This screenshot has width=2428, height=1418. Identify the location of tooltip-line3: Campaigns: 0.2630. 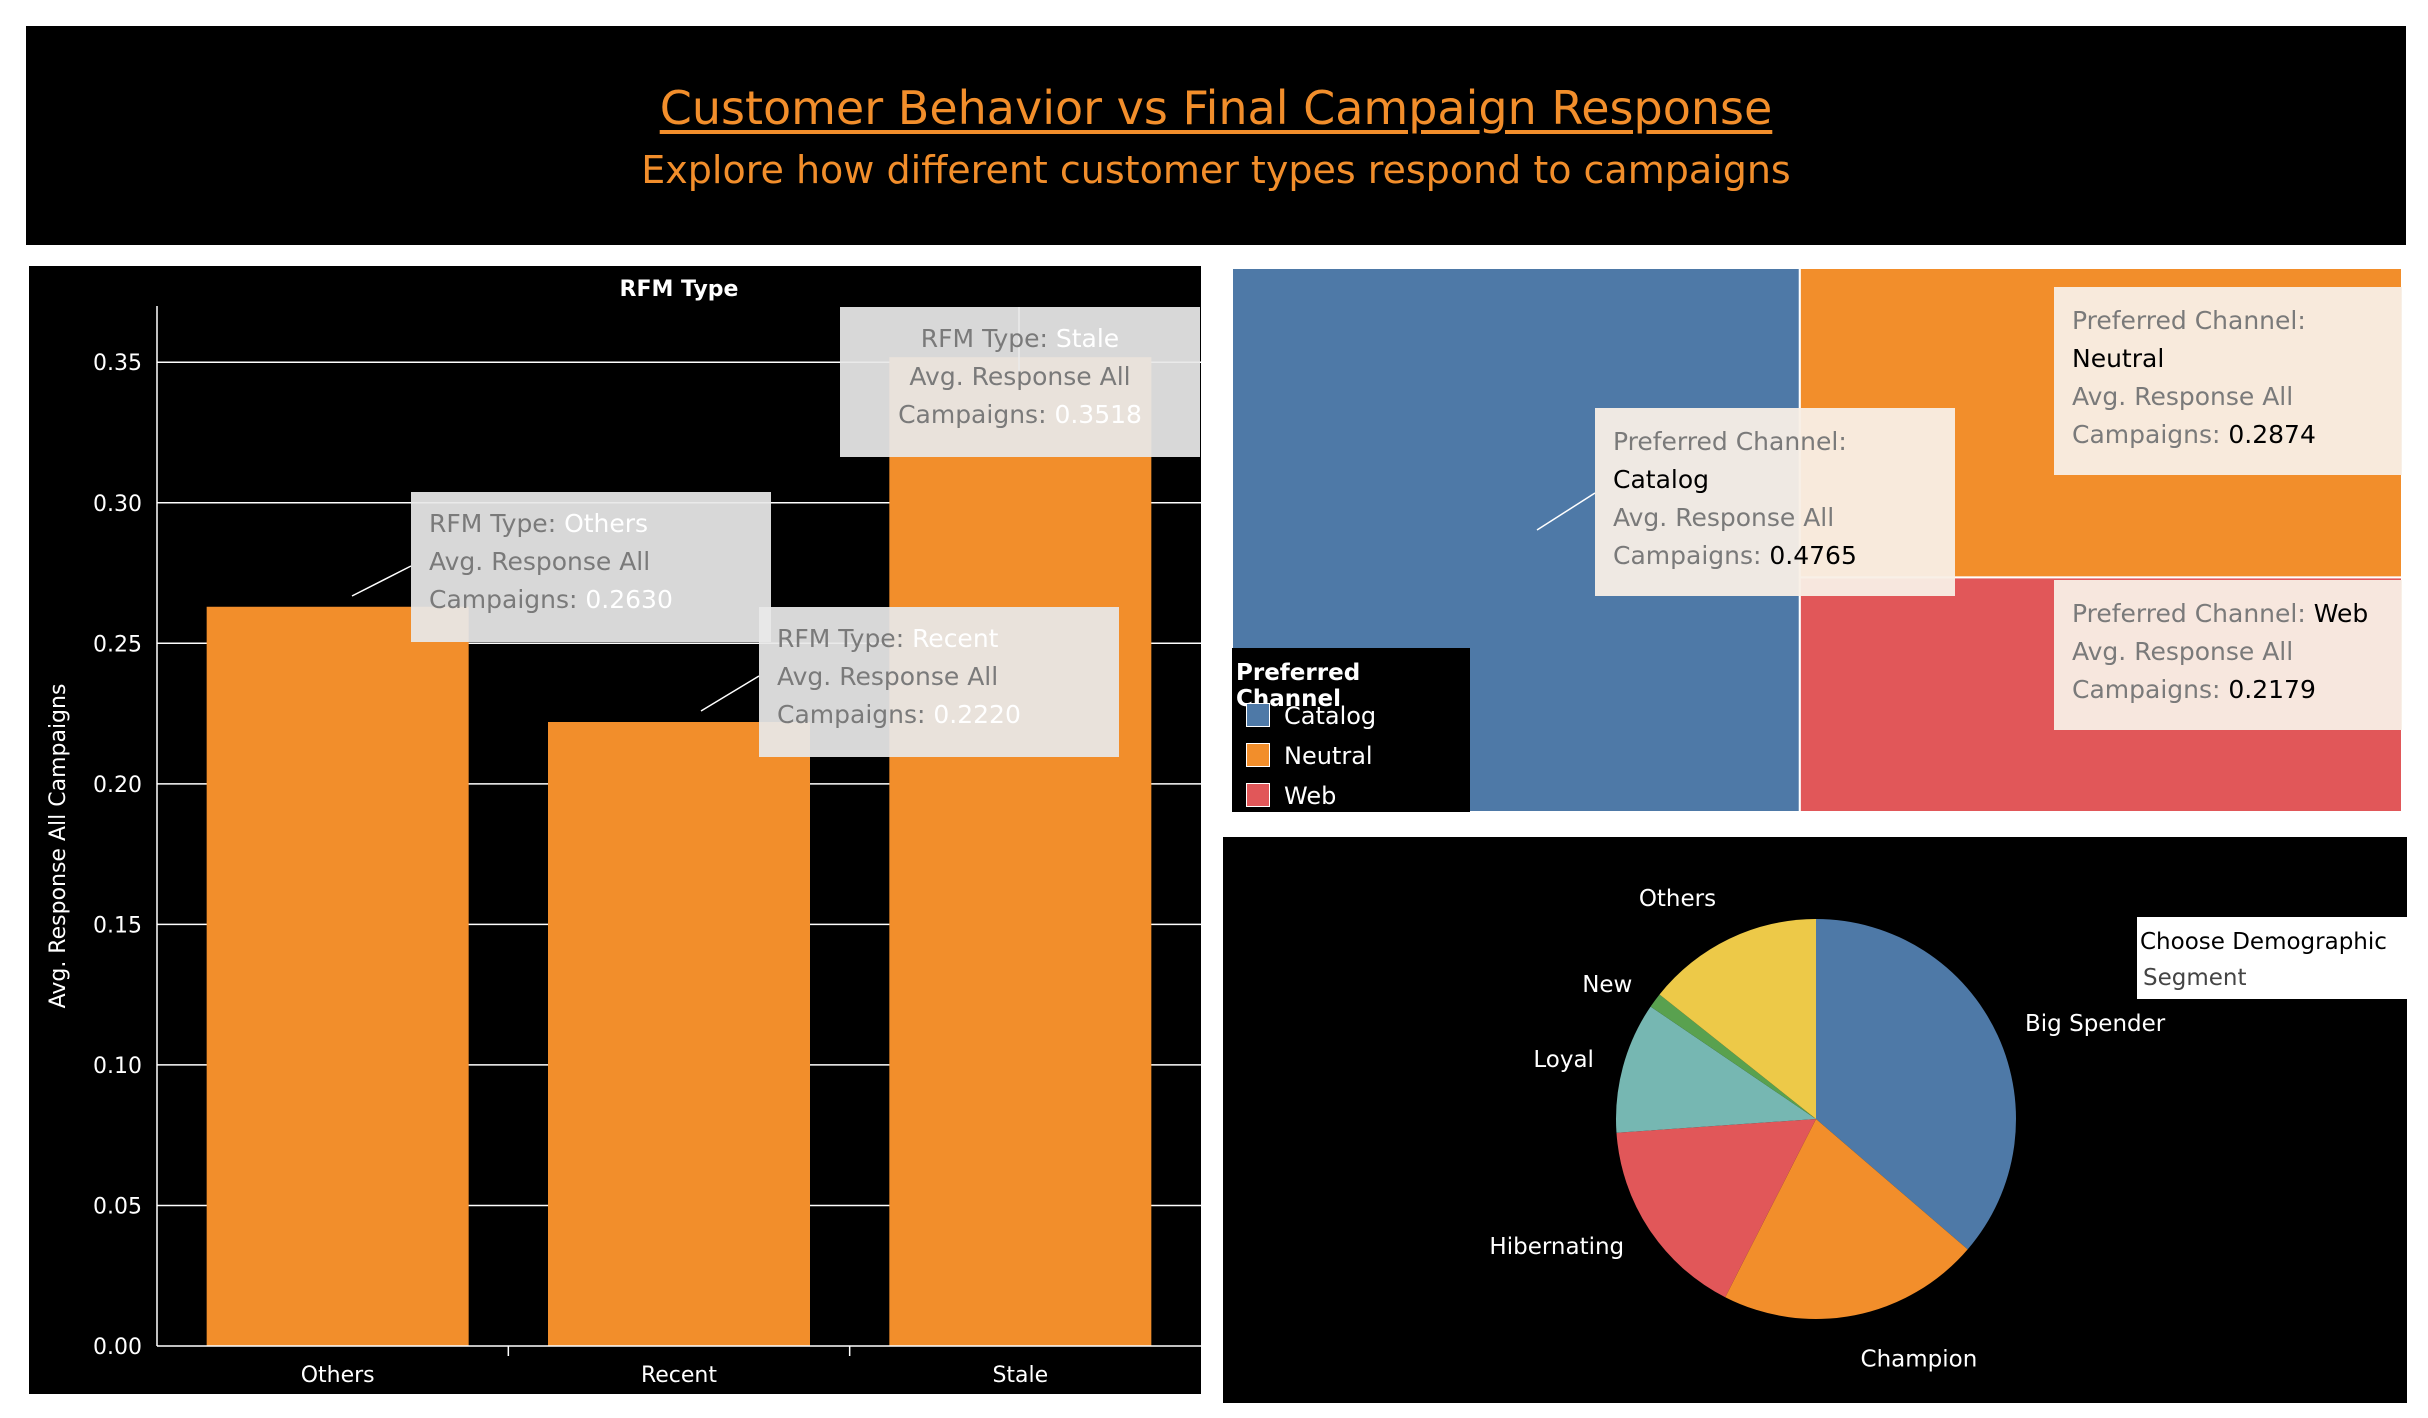
(551, 599).